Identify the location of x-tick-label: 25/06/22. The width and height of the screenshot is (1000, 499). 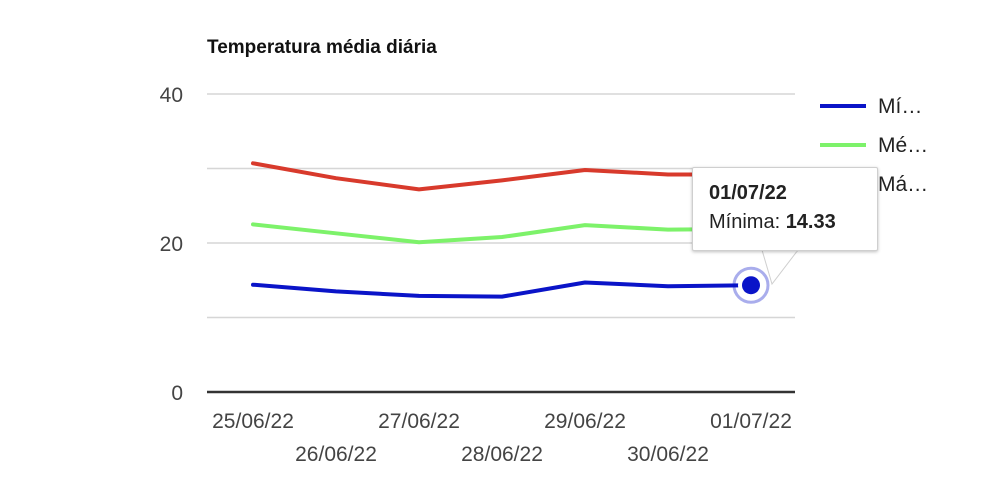
(253, 421).